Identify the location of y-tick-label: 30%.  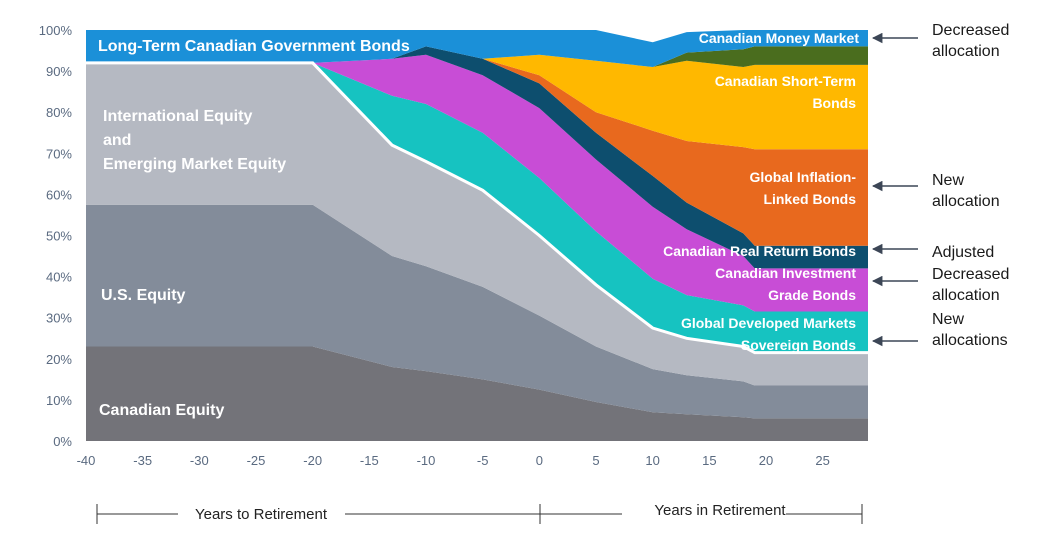
(59, 318).